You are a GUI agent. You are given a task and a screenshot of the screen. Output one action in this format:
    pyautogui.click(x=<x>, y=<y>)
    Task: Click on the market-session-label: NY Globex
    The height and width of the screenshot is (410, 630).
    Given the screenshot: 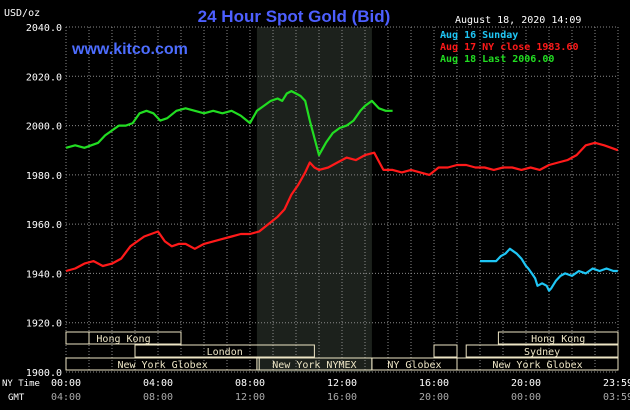 What is the action you would take?
    pyautogui.click(x=414, y=365)
    